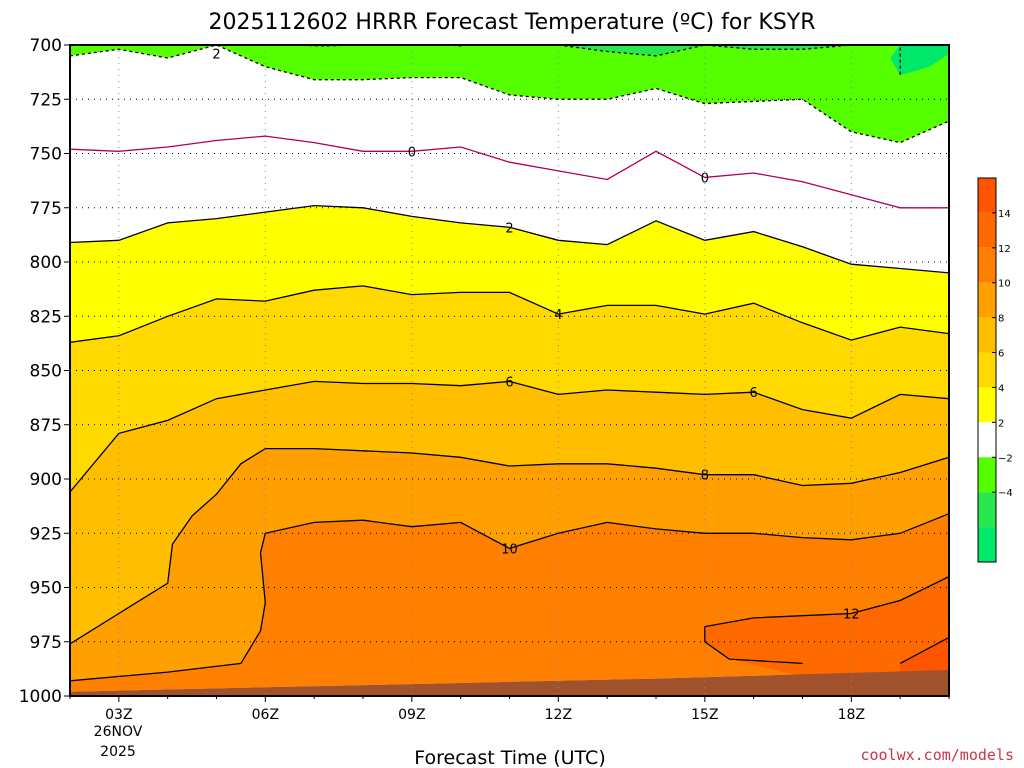 Image resolution: width=1024 pixels, height=768 pixels. What do you see at coordinates (46, 317) in the screenshot?
I see `y-tick-label: 825` at bounding box center [46, 317].